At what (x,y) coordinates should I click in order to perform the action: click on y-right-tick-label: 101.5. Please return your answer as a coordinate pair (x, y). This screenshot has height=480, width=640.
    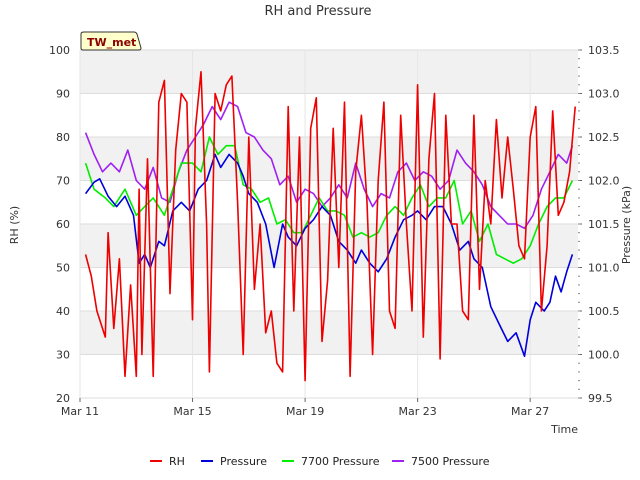
    Looking at the image, I should click on (604, 224).